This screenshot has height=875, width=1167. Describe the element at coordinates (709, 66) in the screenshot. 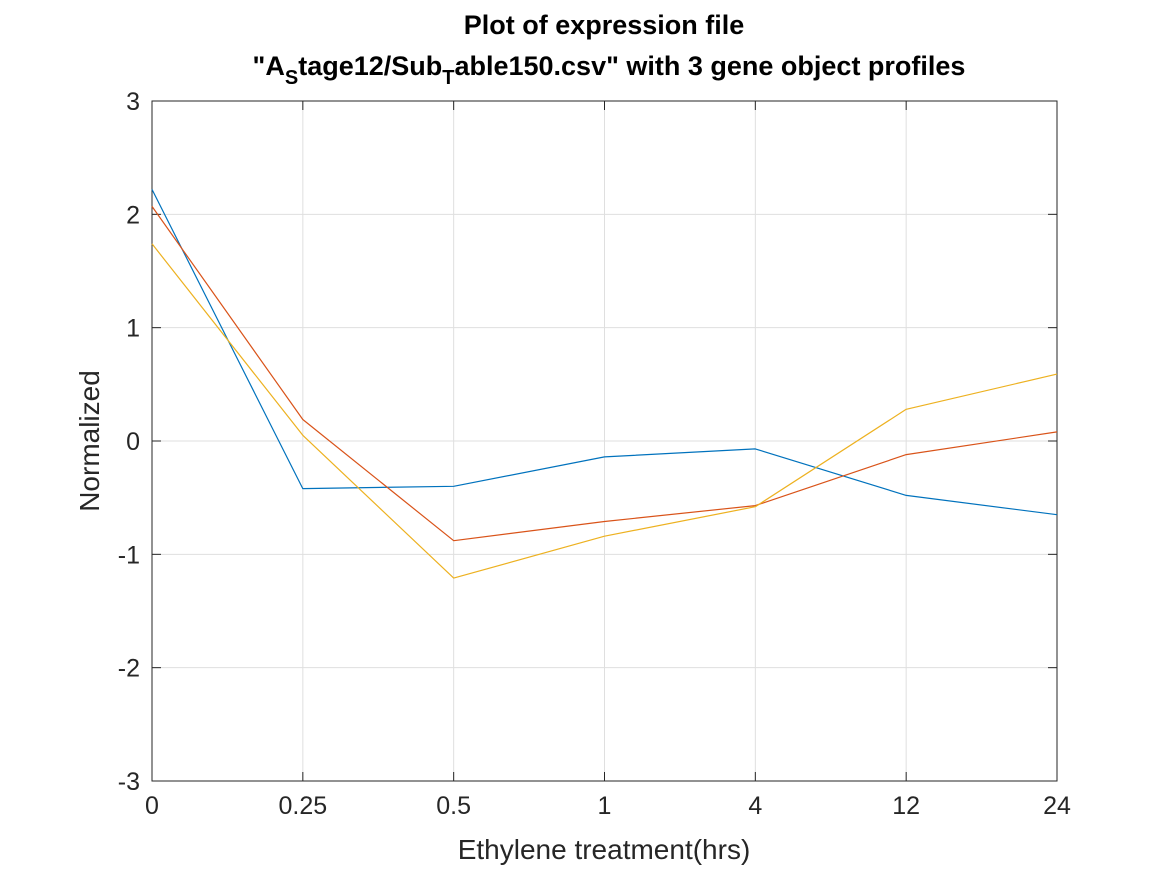

I see `title-part3: able150.csv" with 3 gene object profiles` at that location.